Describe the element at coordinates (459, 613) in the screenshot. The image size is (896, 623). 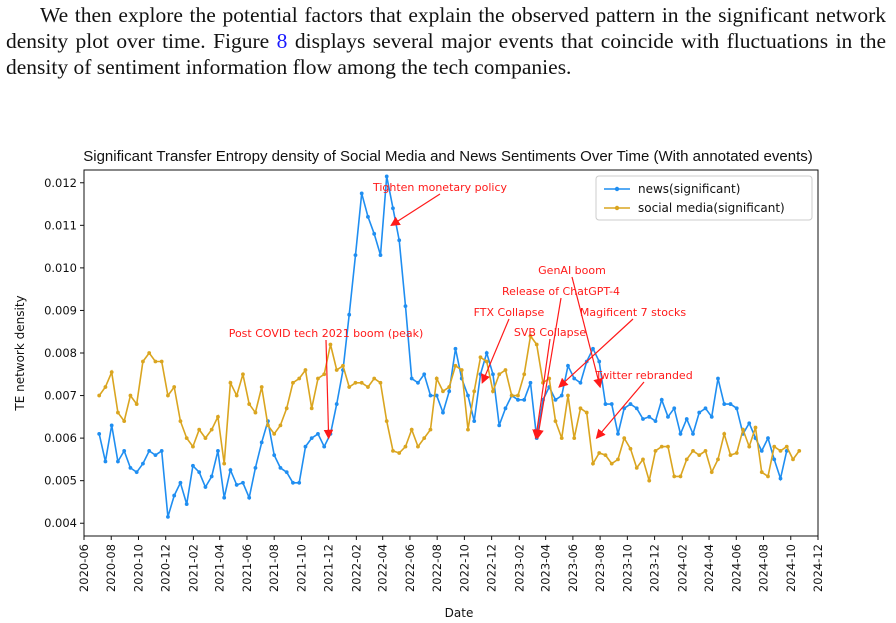
I see `x-axis-label: Date` at that location.